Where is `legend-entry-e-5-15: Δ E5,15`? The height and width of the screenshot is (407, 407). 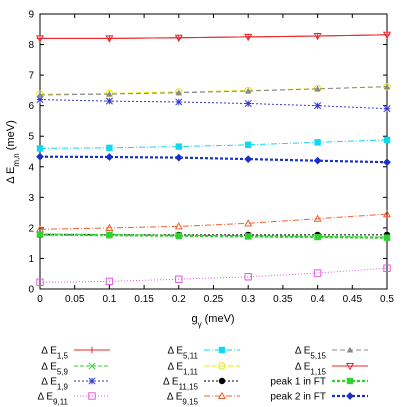 legend-entry-e-5-15: Δ E5,15 is located at coordinates (331, 353).